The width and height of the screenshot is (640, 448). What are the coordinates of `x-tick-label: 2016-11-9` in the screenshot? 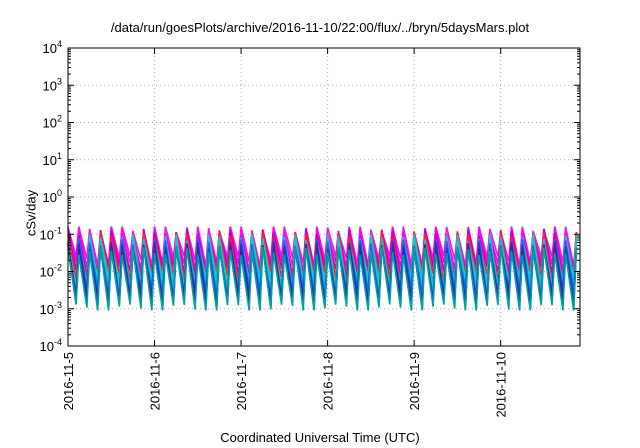 It's located at (414, 381).